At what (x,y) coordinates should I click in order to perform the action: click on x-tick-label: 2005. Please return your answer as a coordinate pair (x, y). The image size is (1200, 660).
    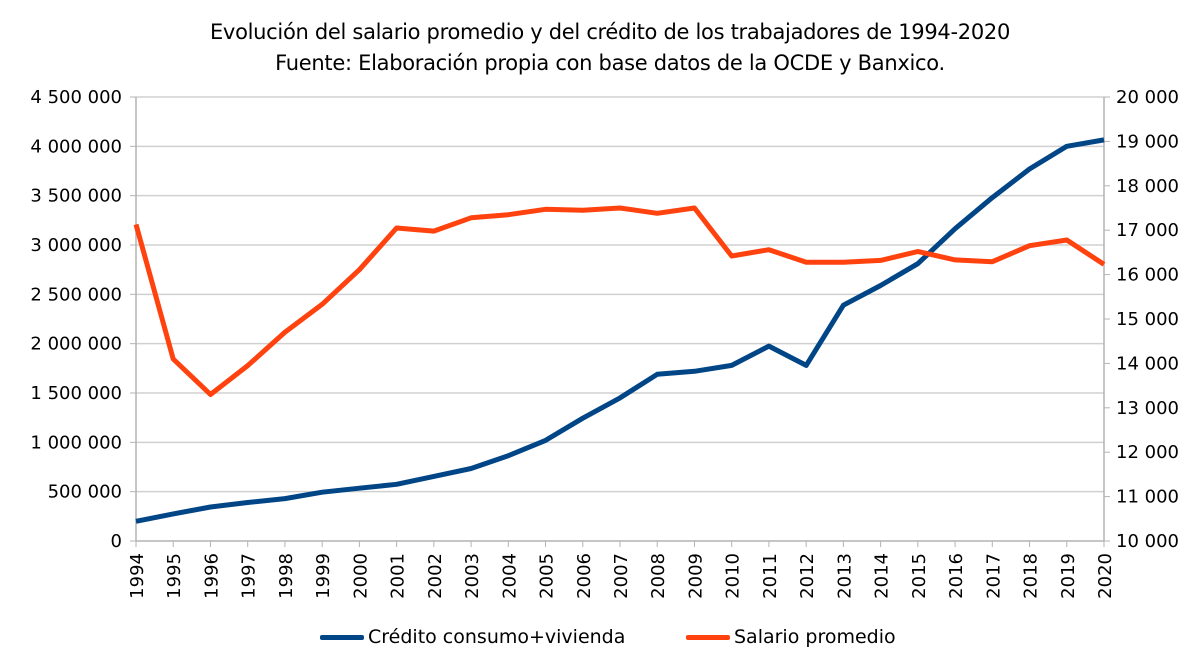
    Looking at the image, I should click on (547, 576).